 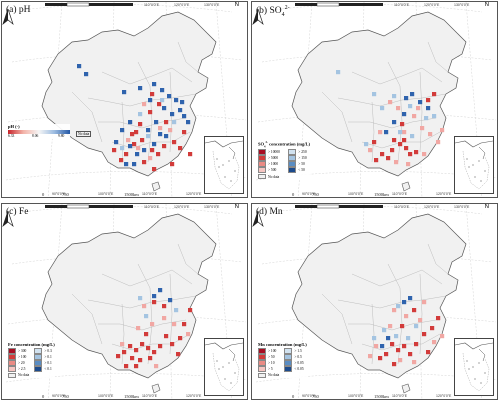 I want to click on longitude-label: 120°0'0"E, so click(x=182, y=5).